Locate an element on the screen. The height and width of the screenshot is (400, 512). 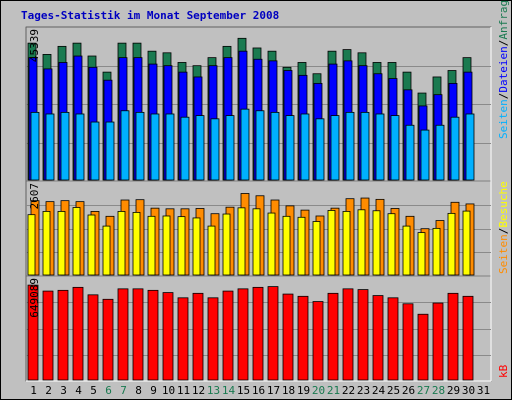
x-tick-label-day-11: 11 is located at coordinates (183, 390).